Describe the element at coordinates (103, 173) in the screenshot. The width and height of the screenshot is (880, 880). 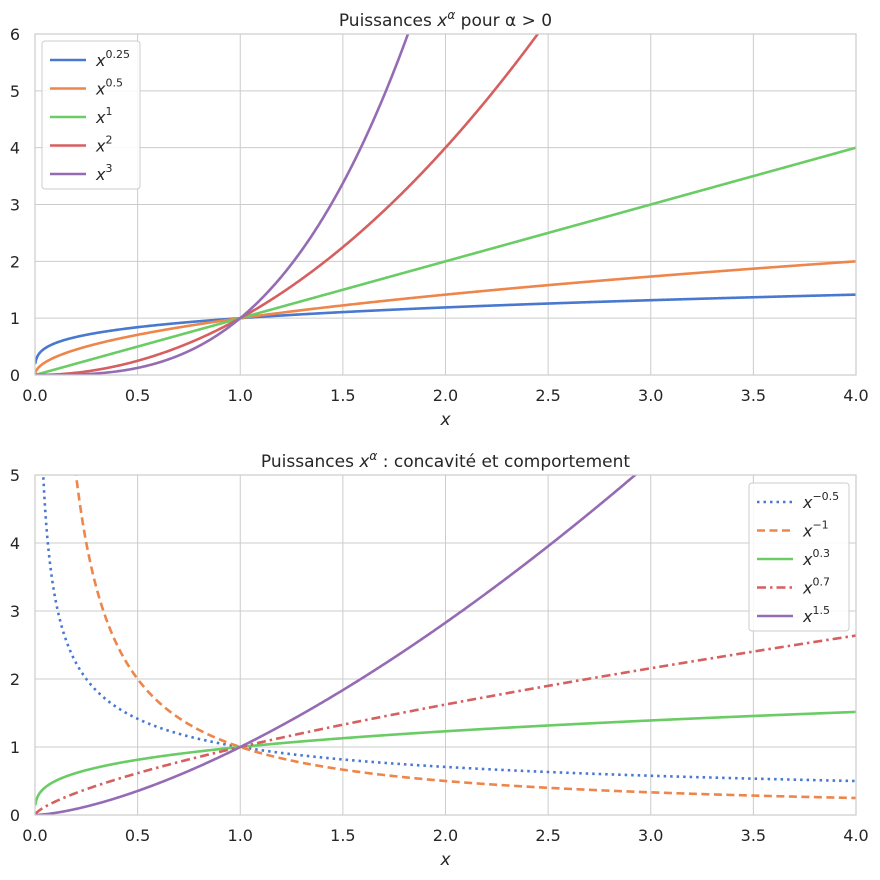
I see `legend-label: x3` at that location.